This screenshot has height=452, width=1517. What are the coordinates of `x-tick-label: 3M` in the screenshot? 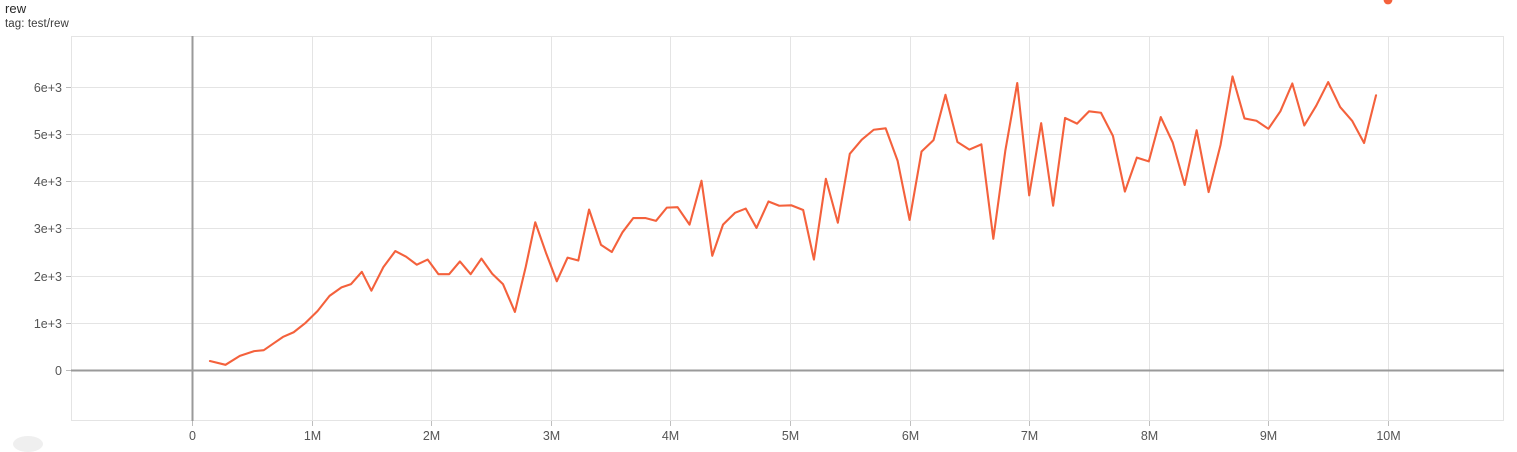 It's located at (551, 436).